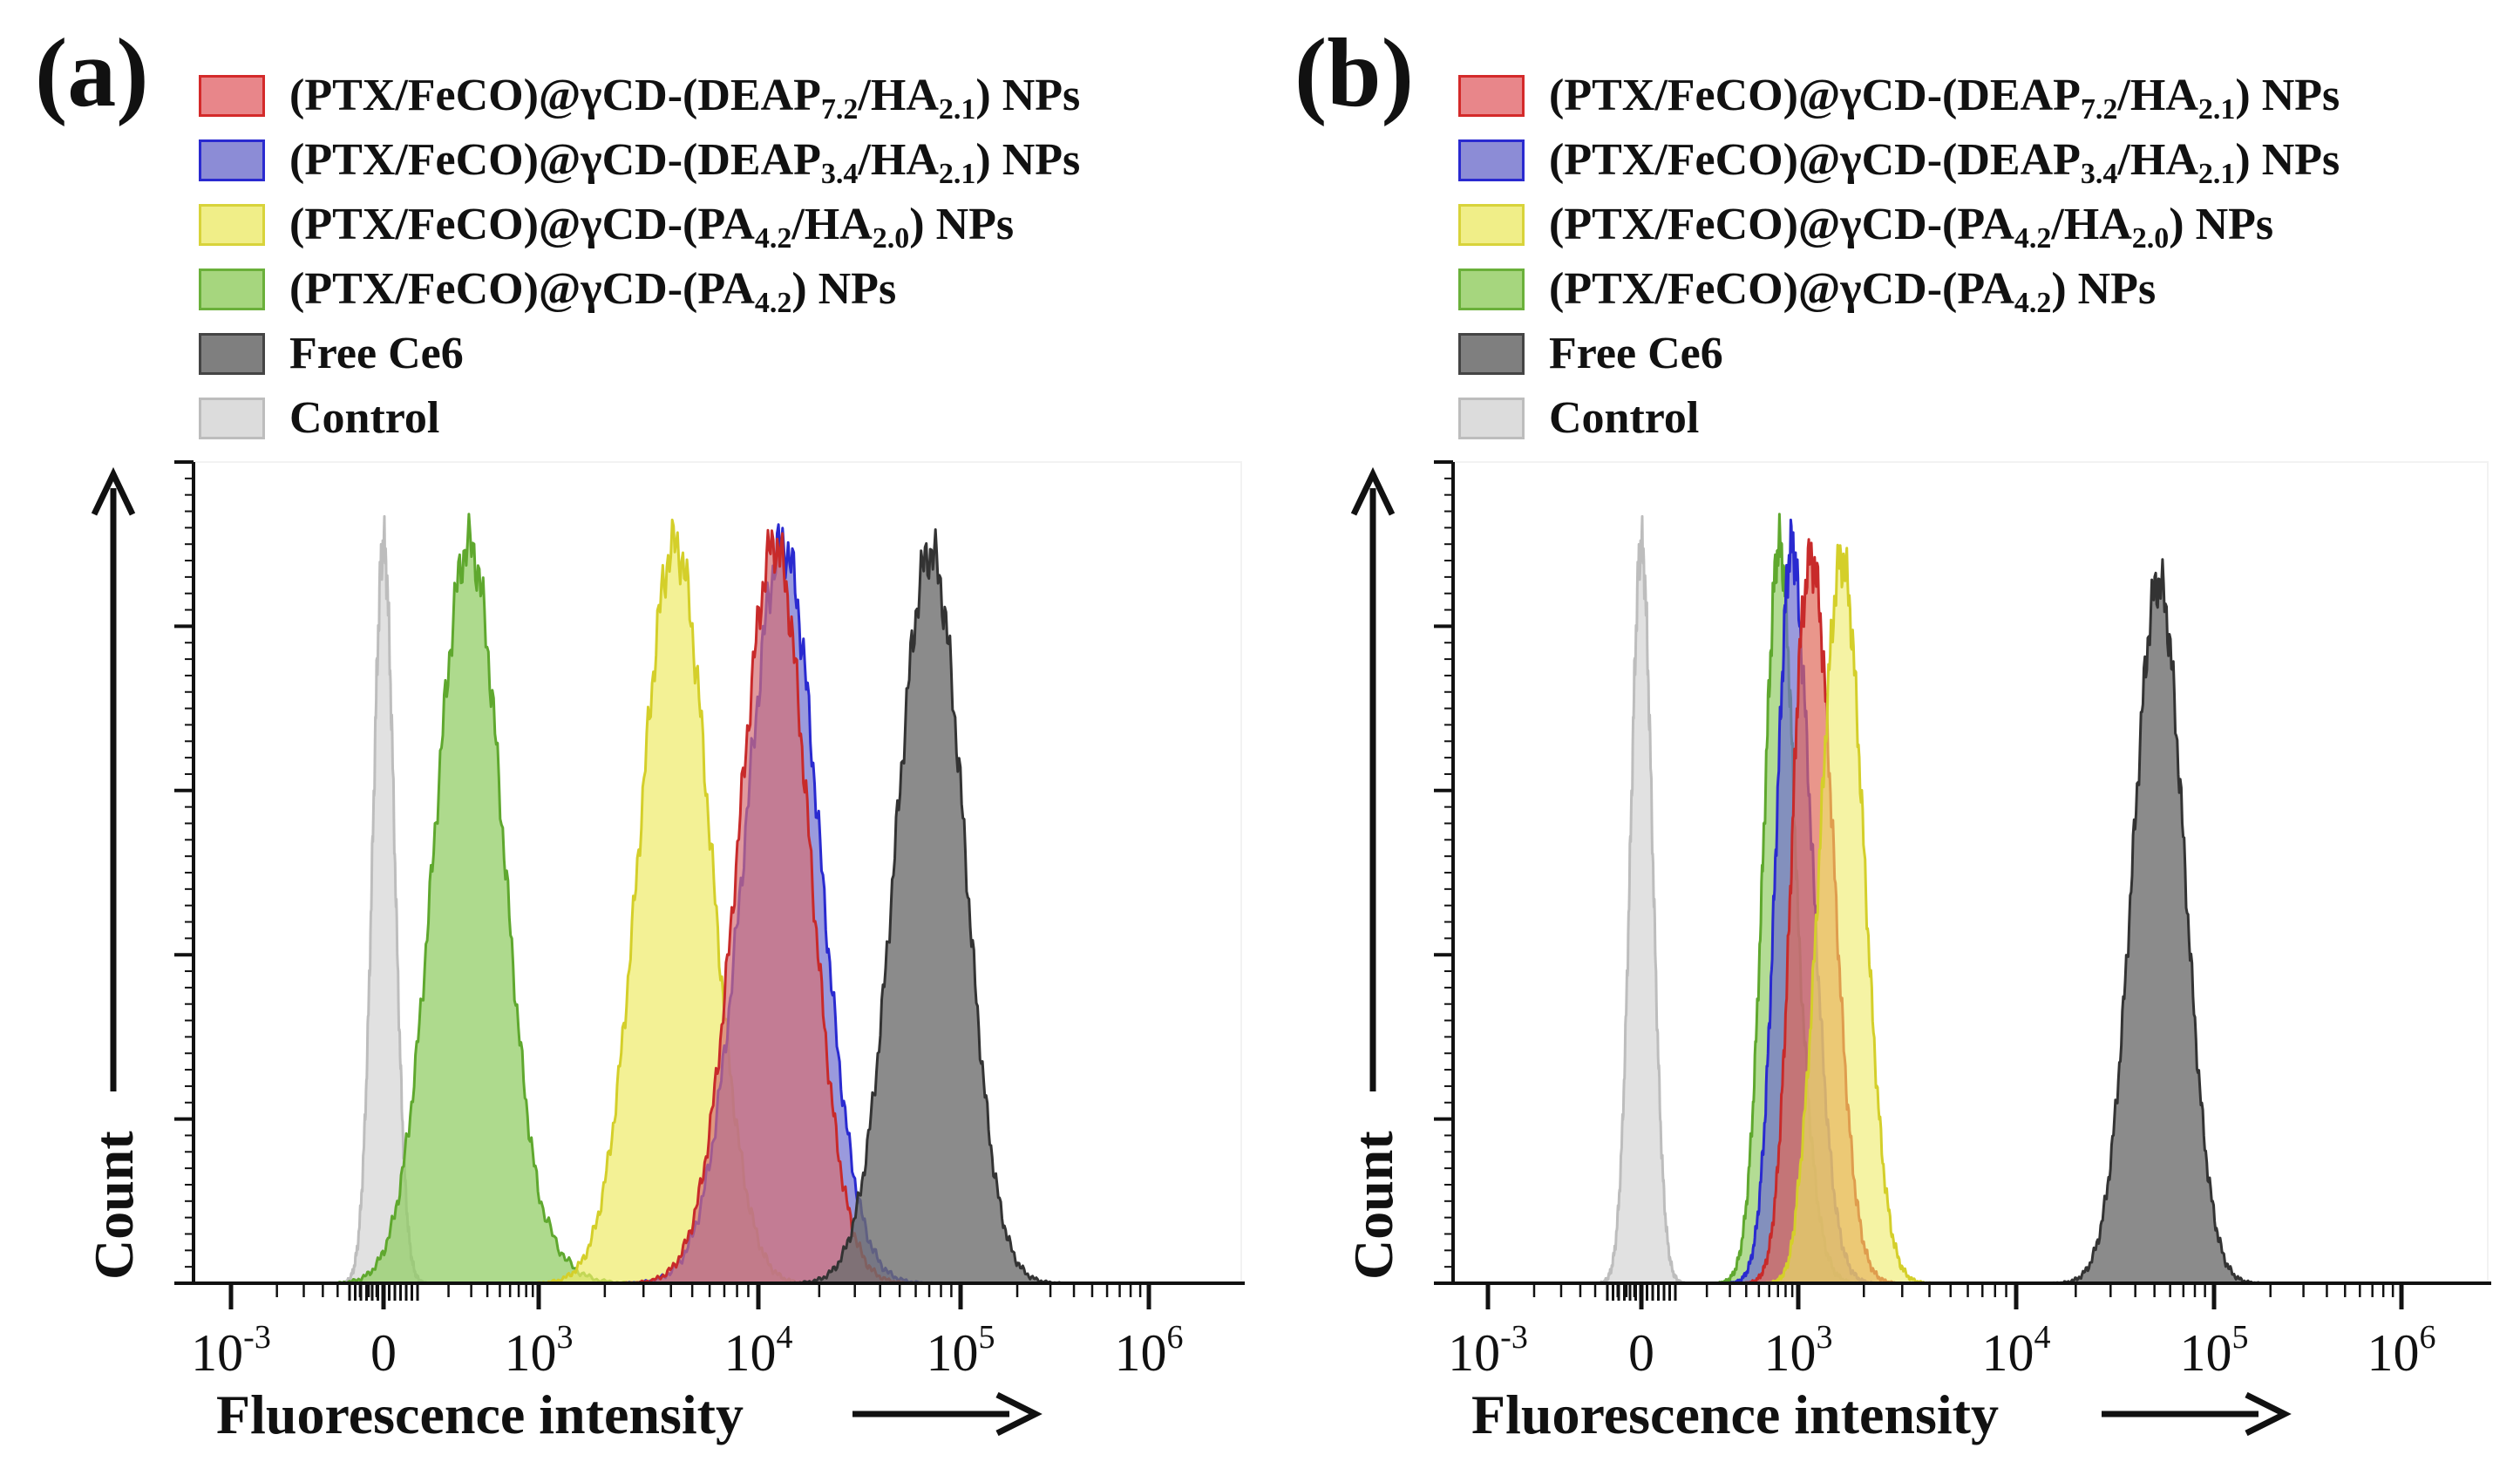  What do you see at coordinates (1911, 232) in the screenshot?
I see `legend-label: (PTX/FeCO)@γCD-(PA4.2/HA2.0) NPs` at bounding box center [1911, 232].